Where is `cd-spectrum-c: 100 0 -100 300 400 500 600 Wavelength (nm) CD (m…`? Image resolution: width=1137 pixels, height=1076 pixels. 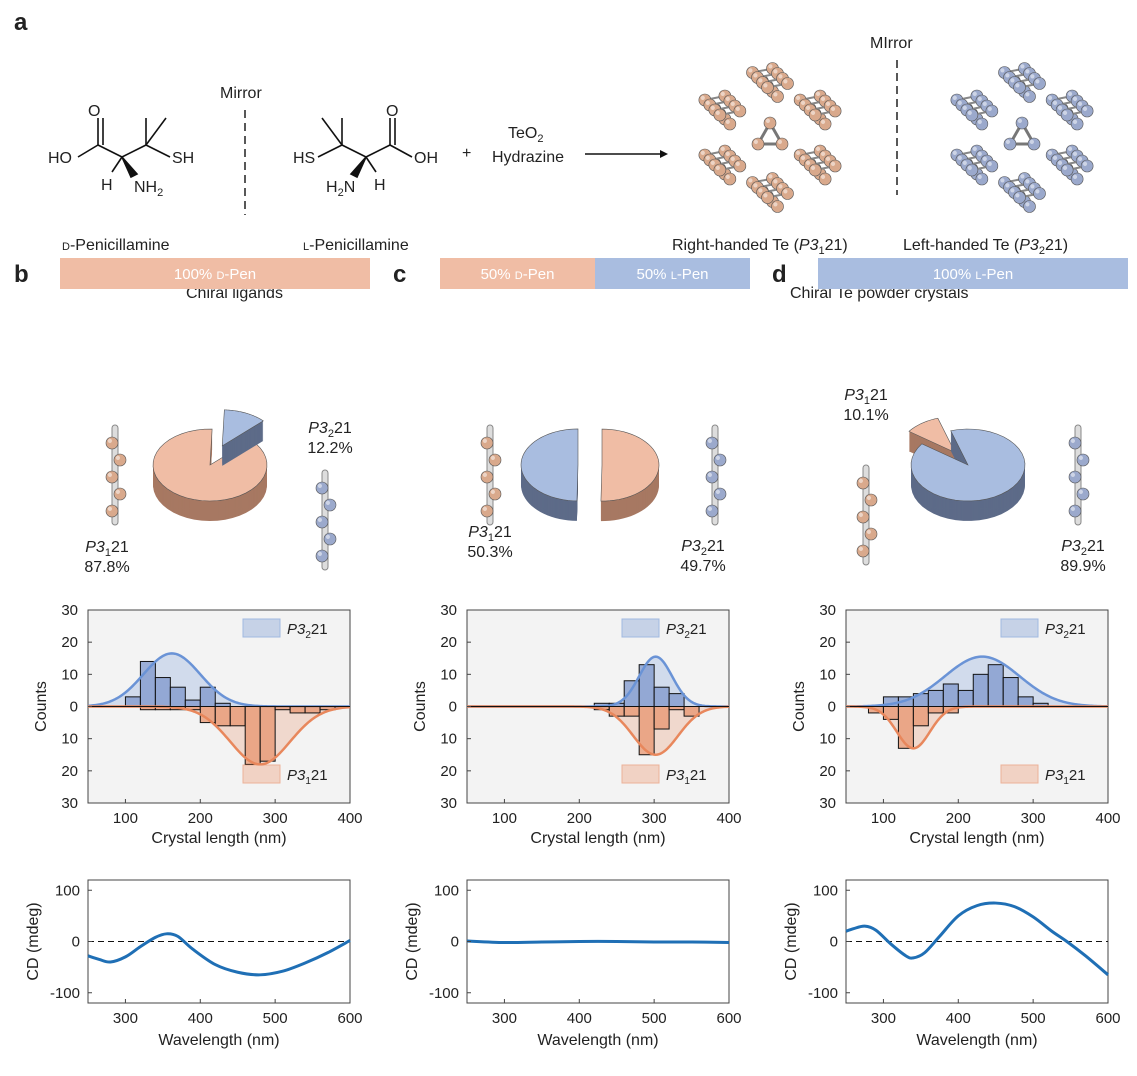
cd-spectrum-c: 100 0 -100 300 400 500 600 Wavelength (nm) CD (m… is located at coordinates (573, 964).